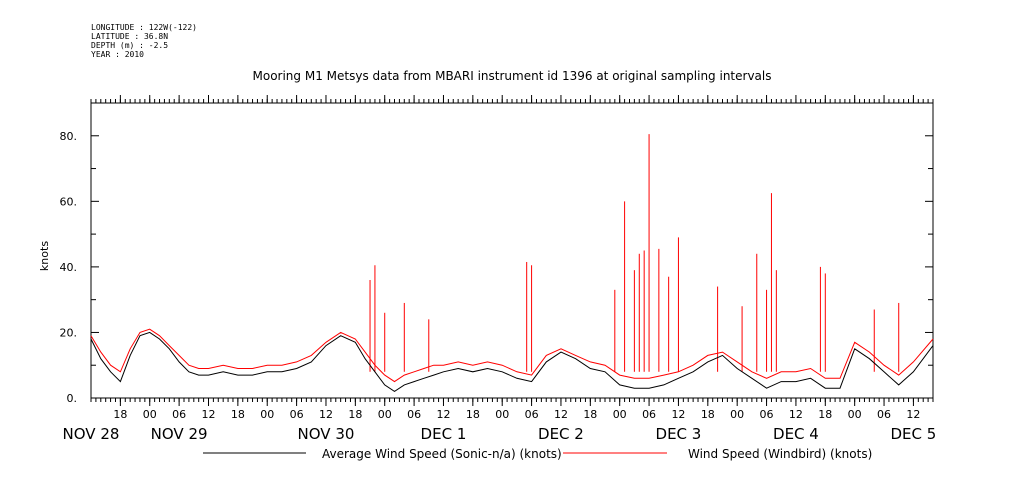 The image size is (1009, 504). What do you see at coordinates (679, 434) in the screenshot?
I see `x-date-label: DEC 3` at bounding box center [679, 434].